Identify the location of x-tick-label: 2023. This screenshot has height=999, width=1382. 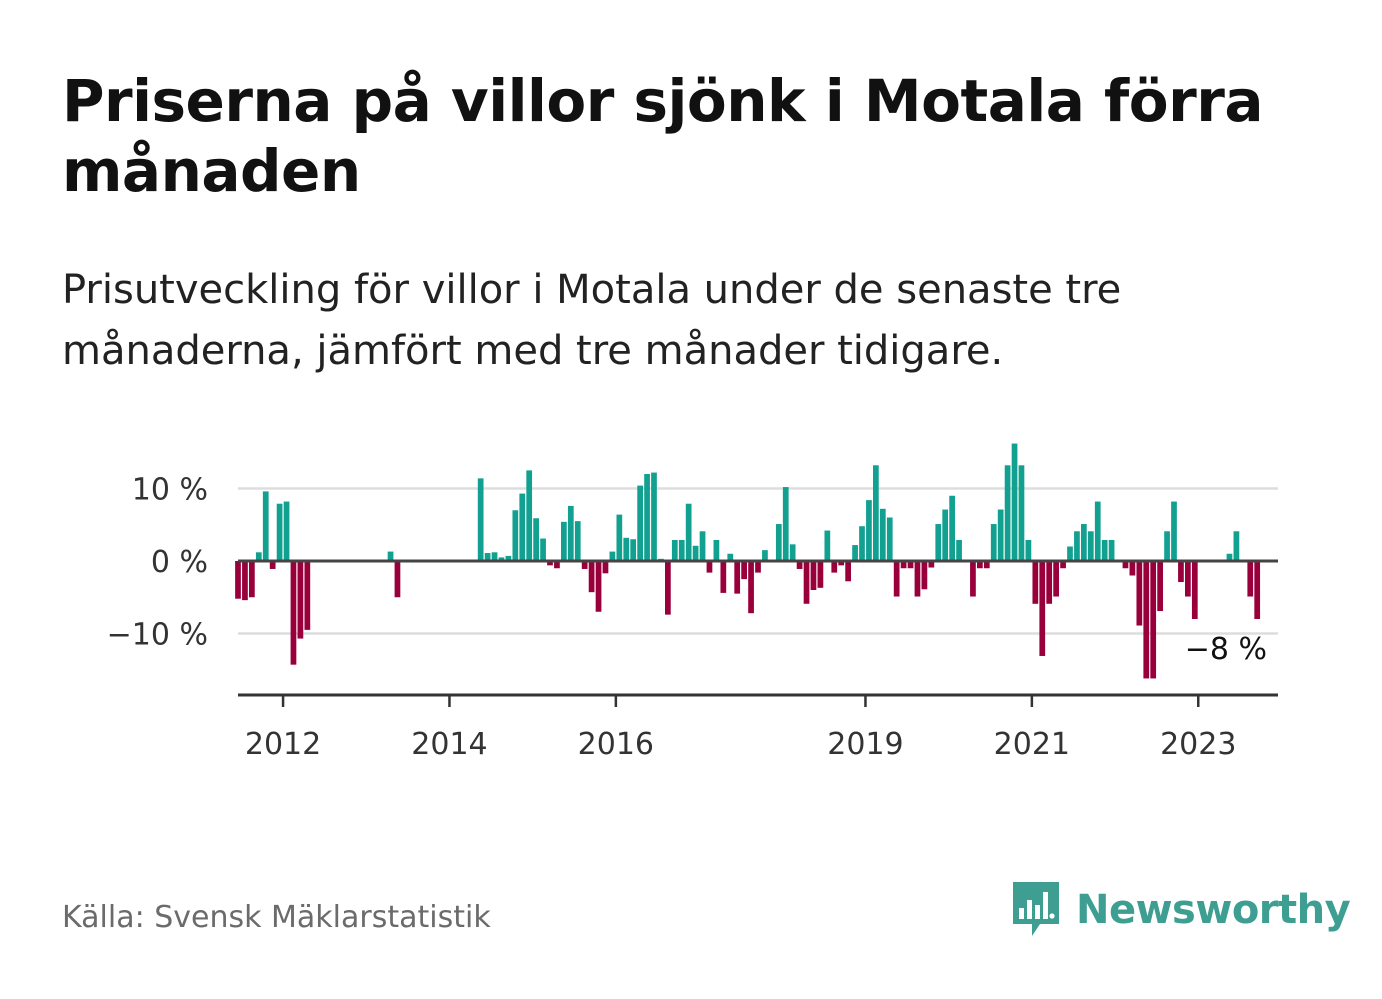
(1198, 744).